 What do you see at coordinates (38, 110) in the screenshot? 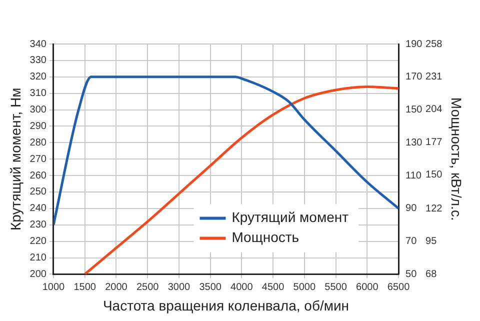
I see `y-tick-label: 300` at bounding box center [38, 110].